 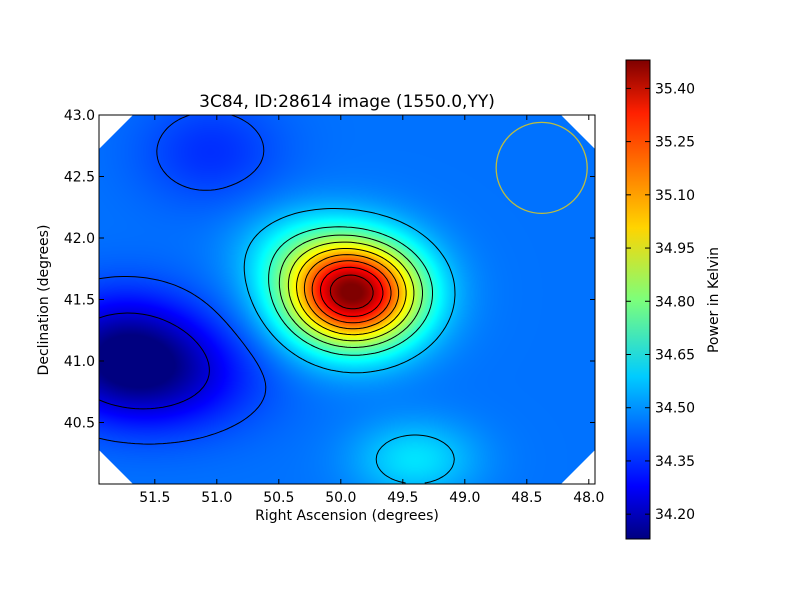 I want to click on y-tick-label: 43.0, so click(x=79, y=116).